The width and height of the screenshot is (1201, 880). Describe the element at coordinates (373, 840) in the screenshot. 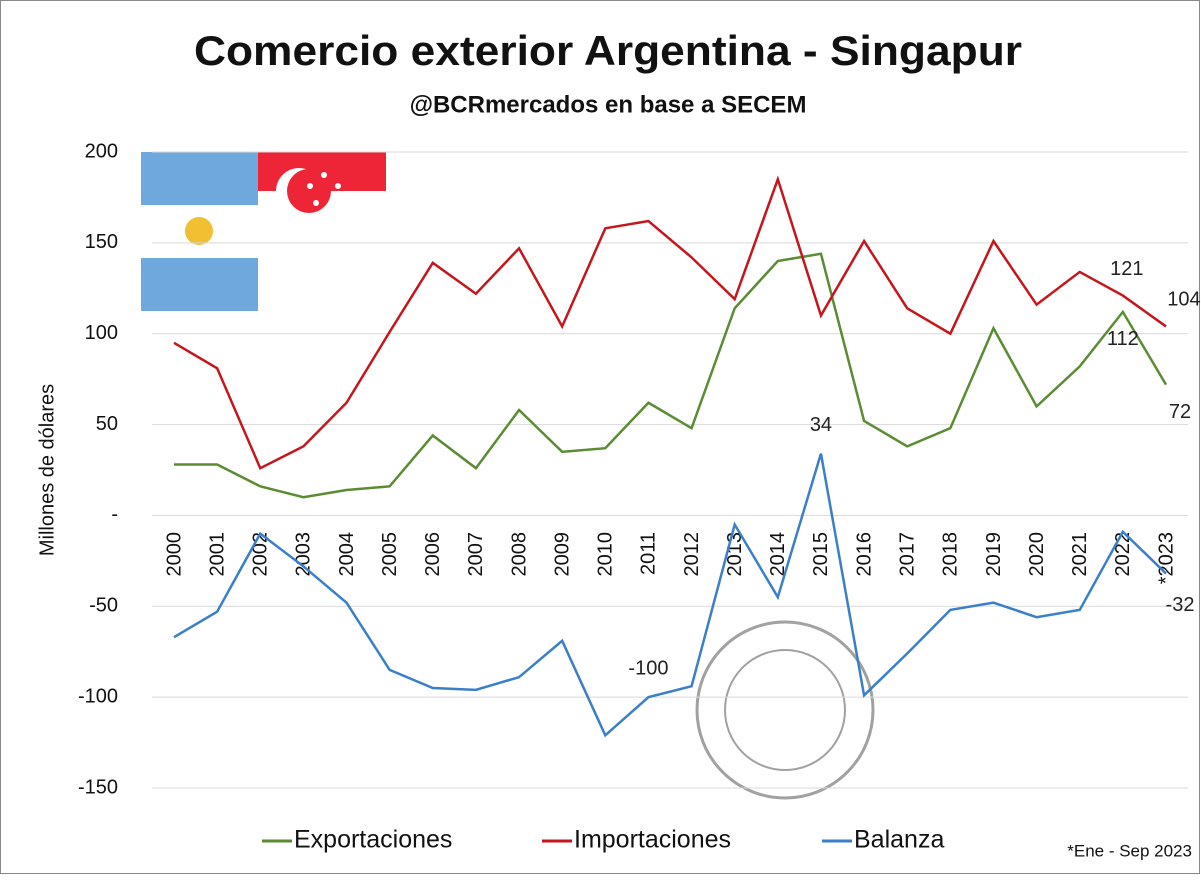

I see `legend-label: Exportaciones` at that location.